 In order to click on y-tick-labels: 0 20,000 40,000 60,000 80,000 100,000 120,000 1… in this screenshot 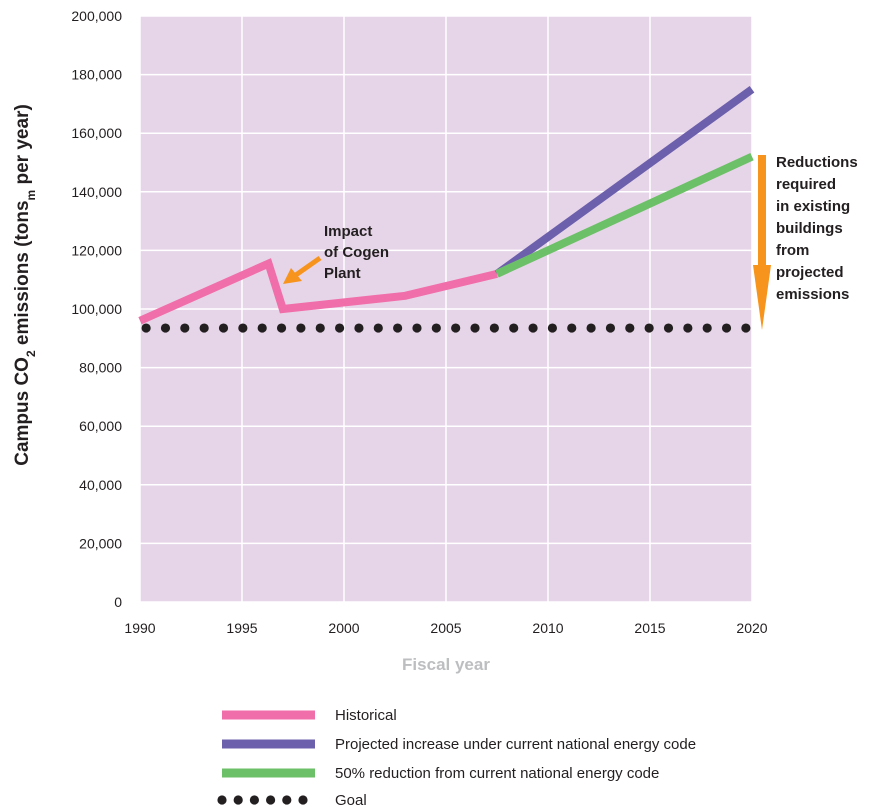, I will do `click(96, 309)`.